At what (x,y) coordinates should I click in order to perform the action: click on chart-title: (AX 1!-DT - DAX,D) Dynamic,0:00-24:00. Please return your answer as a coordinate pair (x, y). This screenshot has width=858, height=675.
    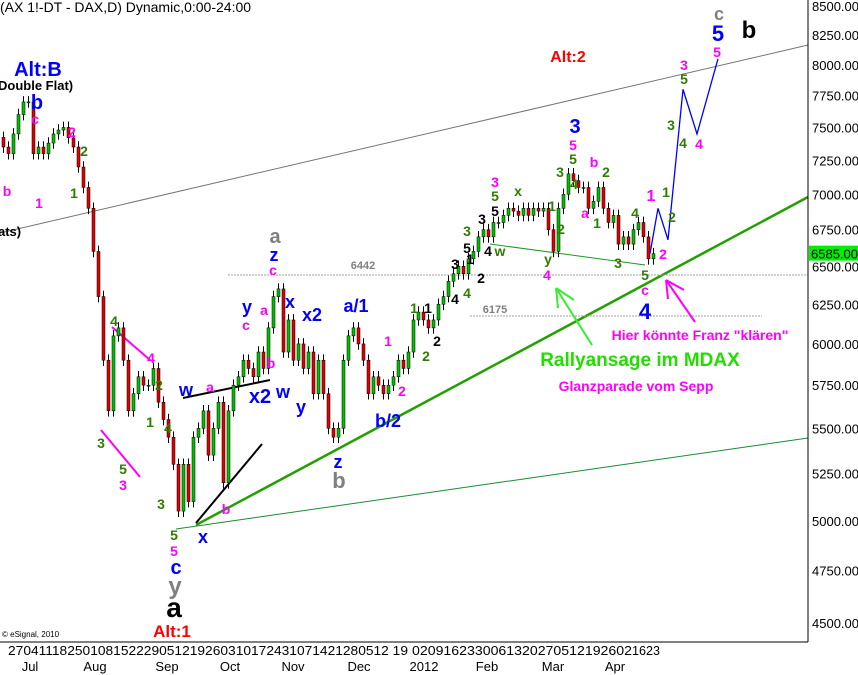
    Looking at the image, I should click on (125, 7).